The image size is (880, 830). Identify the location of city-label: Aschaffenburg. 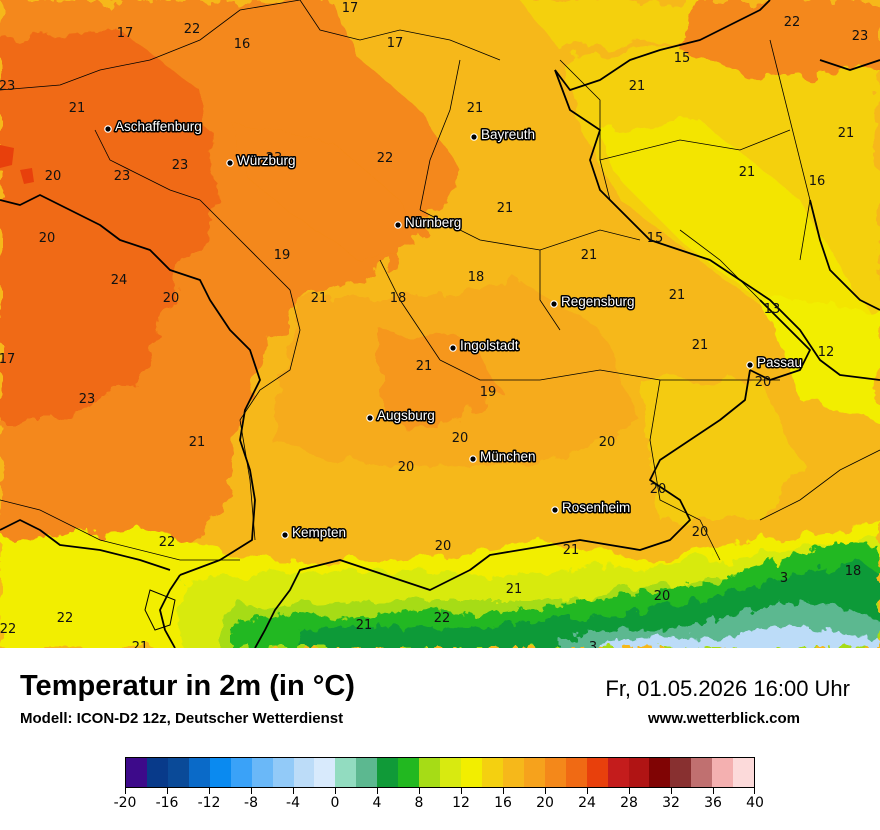
(158, 126).